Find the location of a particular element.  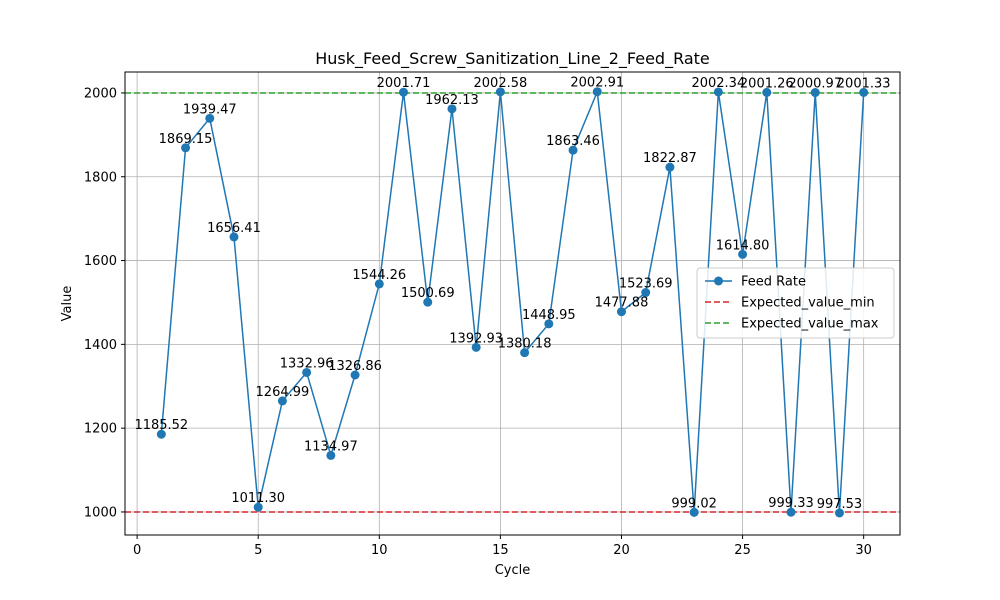

x-axis-title: Cycle is located at coordinates (513, 570).